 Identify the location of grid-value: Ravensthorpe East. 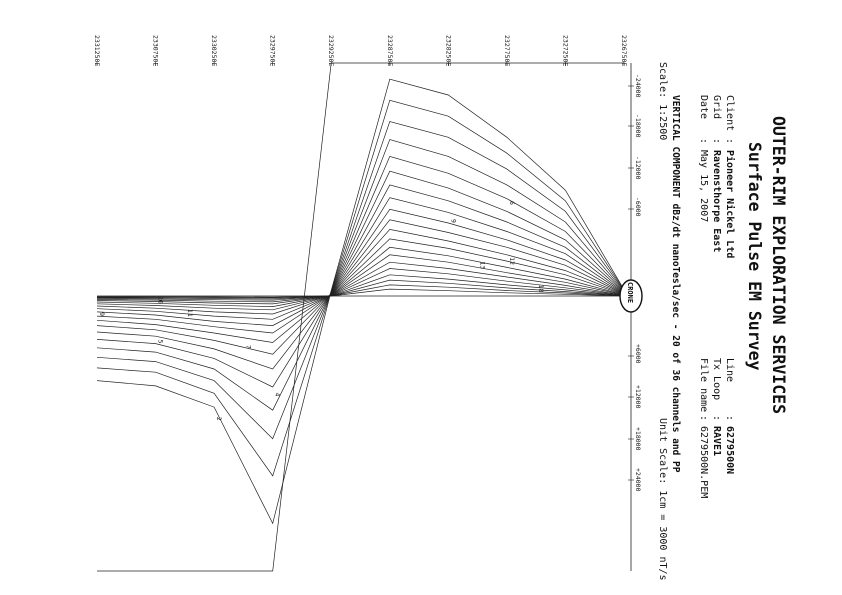
(716, 201).